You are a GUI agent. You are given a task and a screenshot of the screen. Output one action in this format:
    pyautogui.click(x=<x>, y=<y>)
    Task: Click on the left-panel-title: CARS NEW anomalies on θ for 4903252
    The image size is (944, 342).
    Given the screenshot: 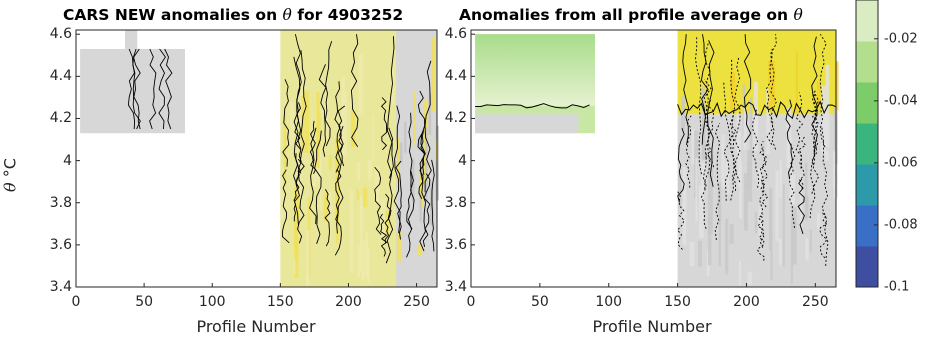 What is the action you would take?
    pyautogui.click(x=233, y=15)
    